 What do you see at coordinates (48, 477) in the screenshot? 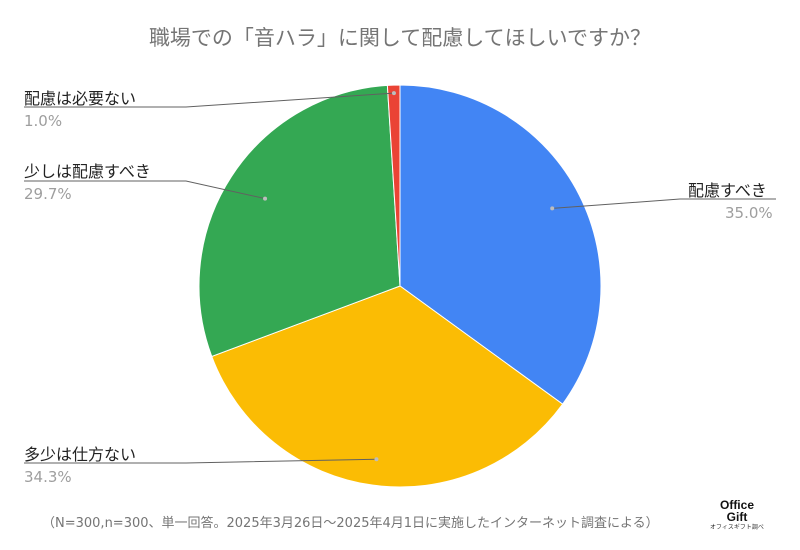
I see `slice-label-value: 34.3%` at bounding box center [48, 477].